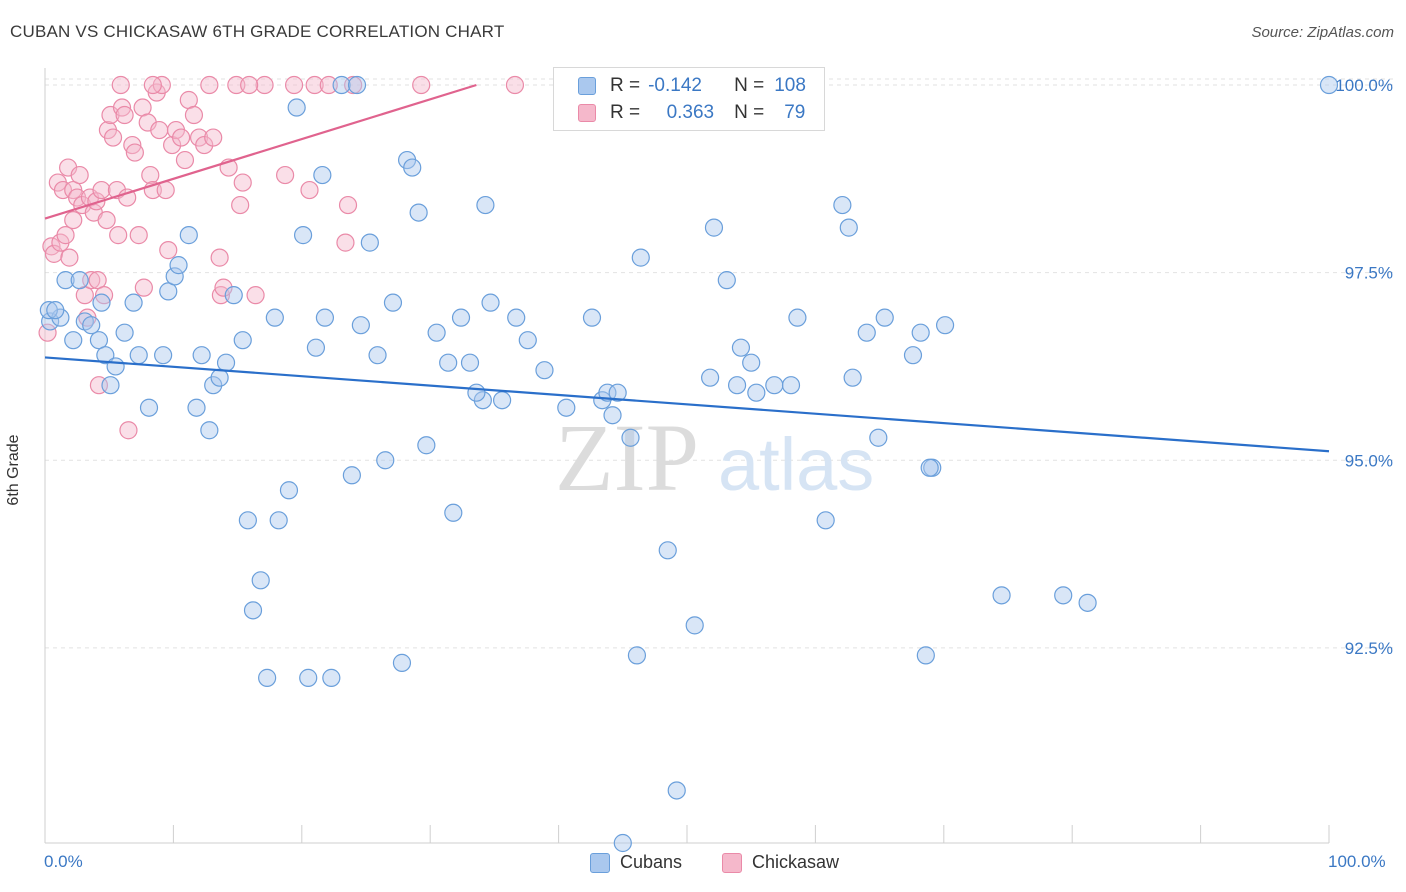 This screenshot has height=892, width=1406. What do you see at coordinates (1364, 367) in the screenshot?
I see `y-tick-labels: 100.0% 97.5% 95.0% 92.5%` at bounding box center [1364, 367].